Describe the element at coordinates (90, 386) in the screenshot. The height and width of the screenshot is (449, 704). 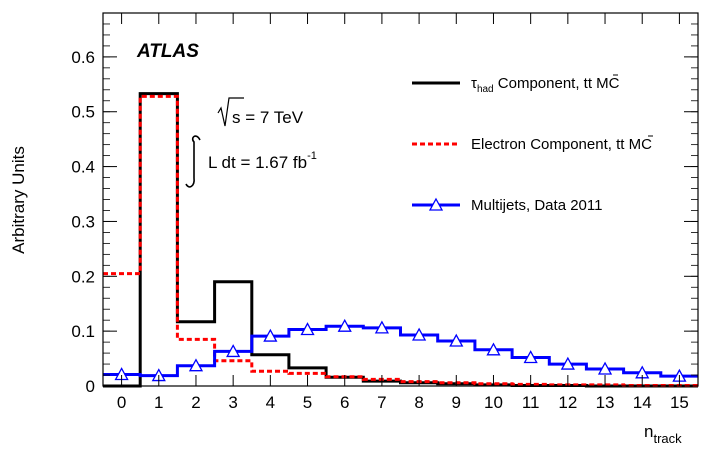
I see `y-tick-label: 0` at that location.